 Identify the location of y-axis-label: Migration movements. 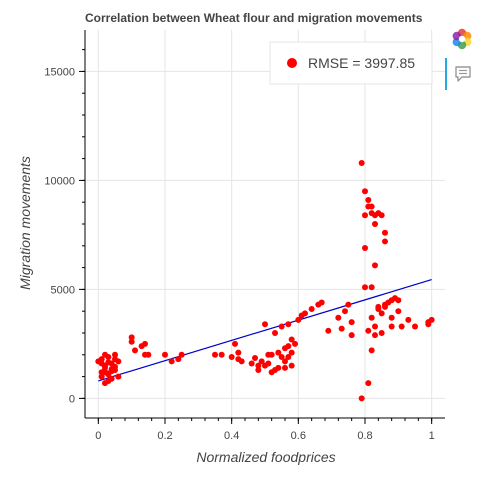
(25, 223).